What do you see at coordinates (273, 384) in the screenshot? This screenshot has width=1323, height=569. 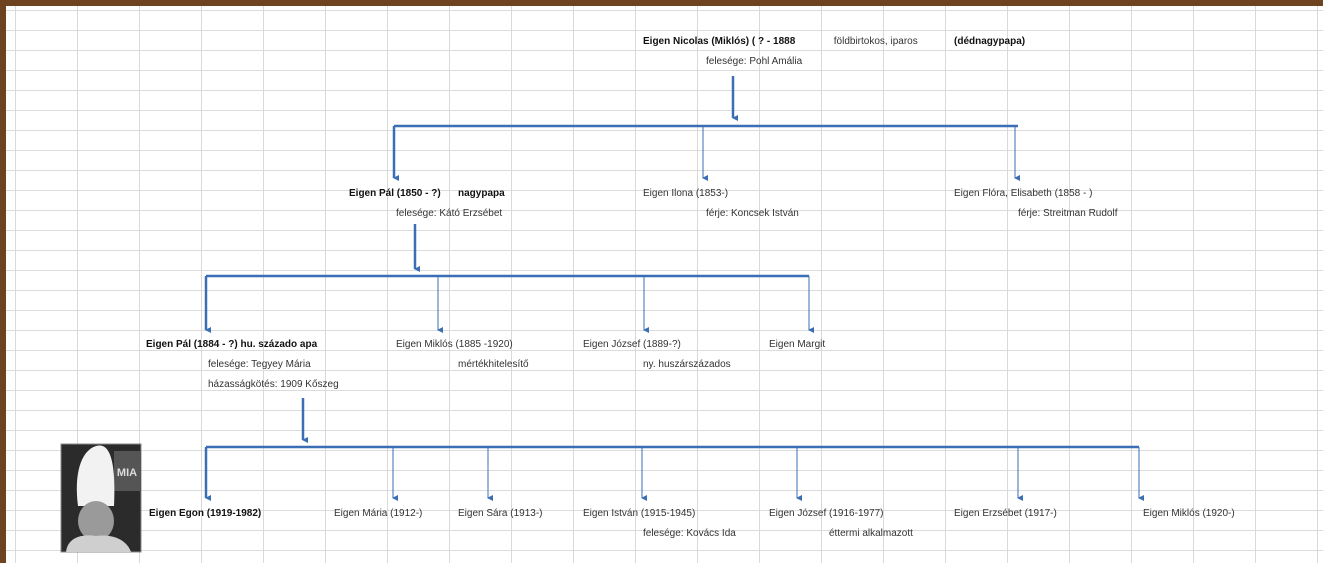 I see `node-note: házasságkötés: 1909 Kőszeg` at bounding box center [273, 384].